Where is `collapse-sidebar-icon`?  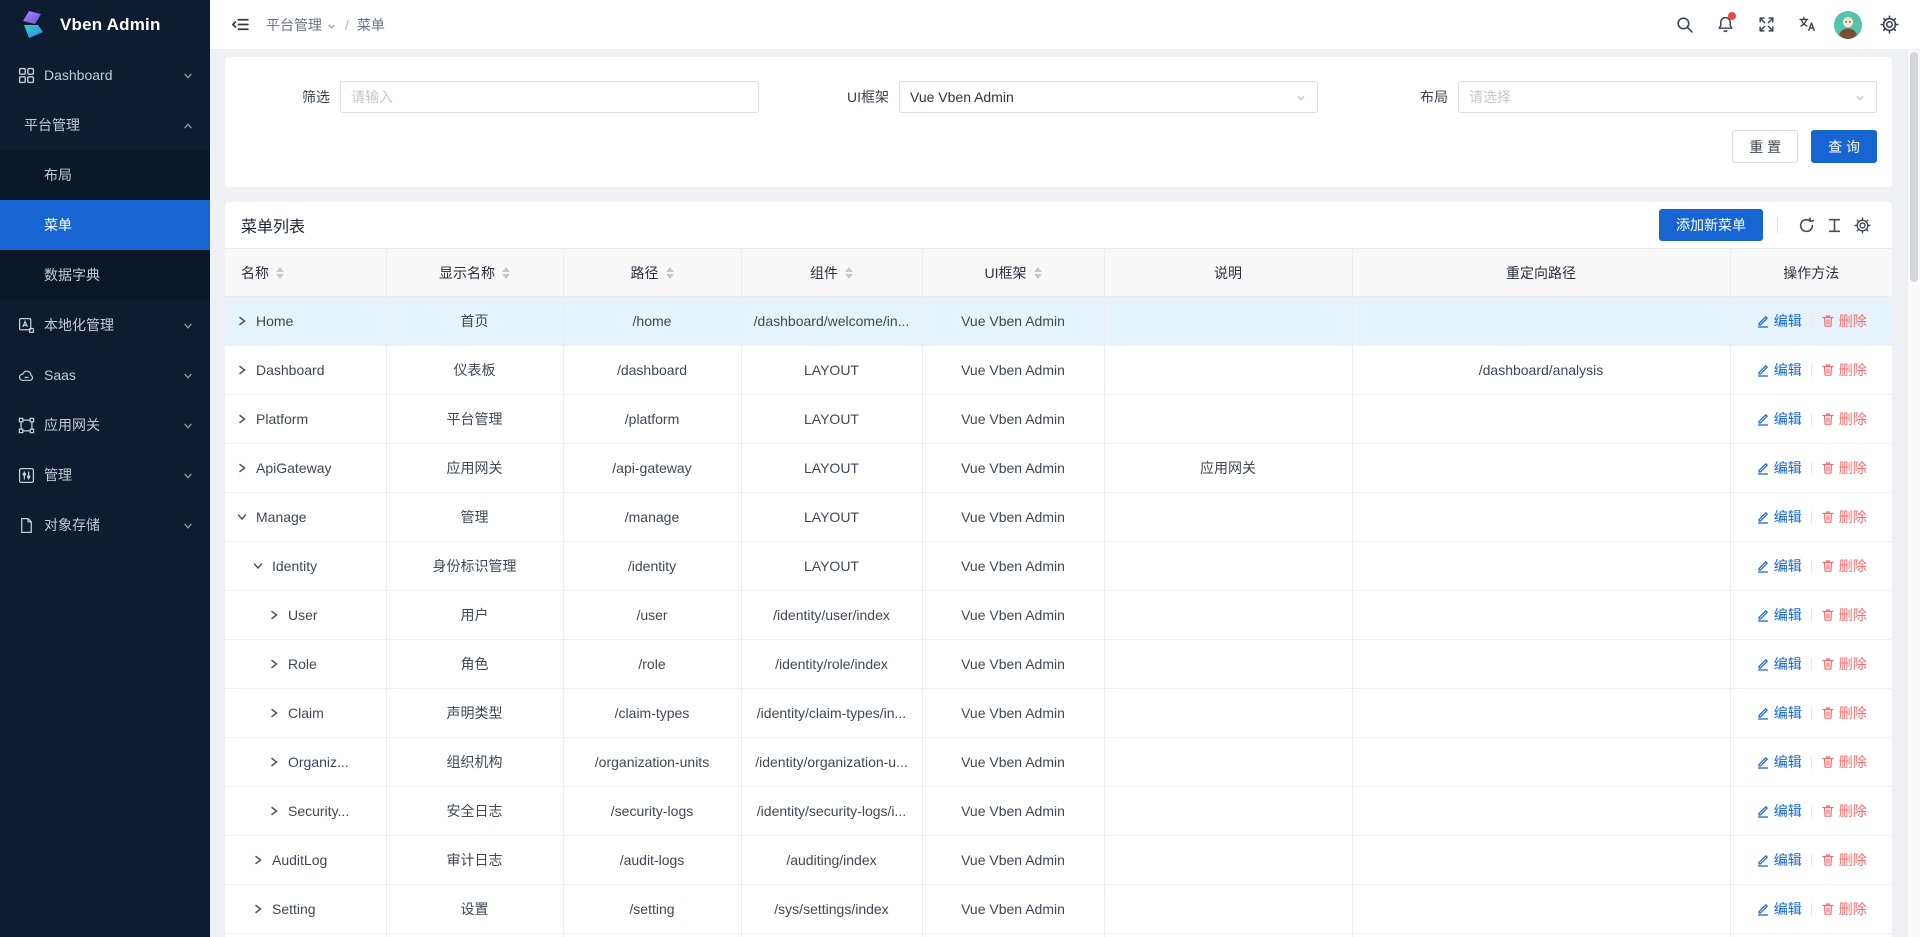 collapse-sidebar-icon is located at coordinates (240, 25).